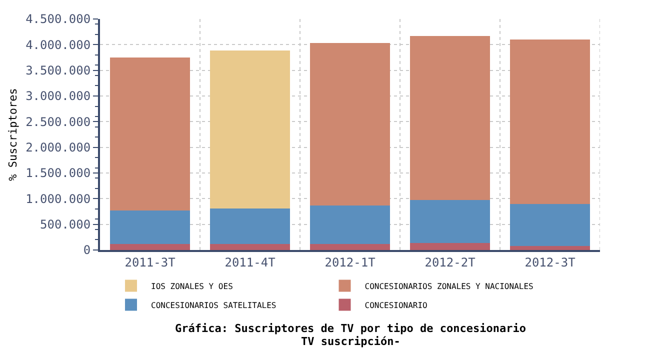 The height and width of the screenshot is (350, 650). What do you see at coordinates (550, 262) in the screenshot?
I see `x-tick-label: 2012-3T` at bounding box center [550, 262].